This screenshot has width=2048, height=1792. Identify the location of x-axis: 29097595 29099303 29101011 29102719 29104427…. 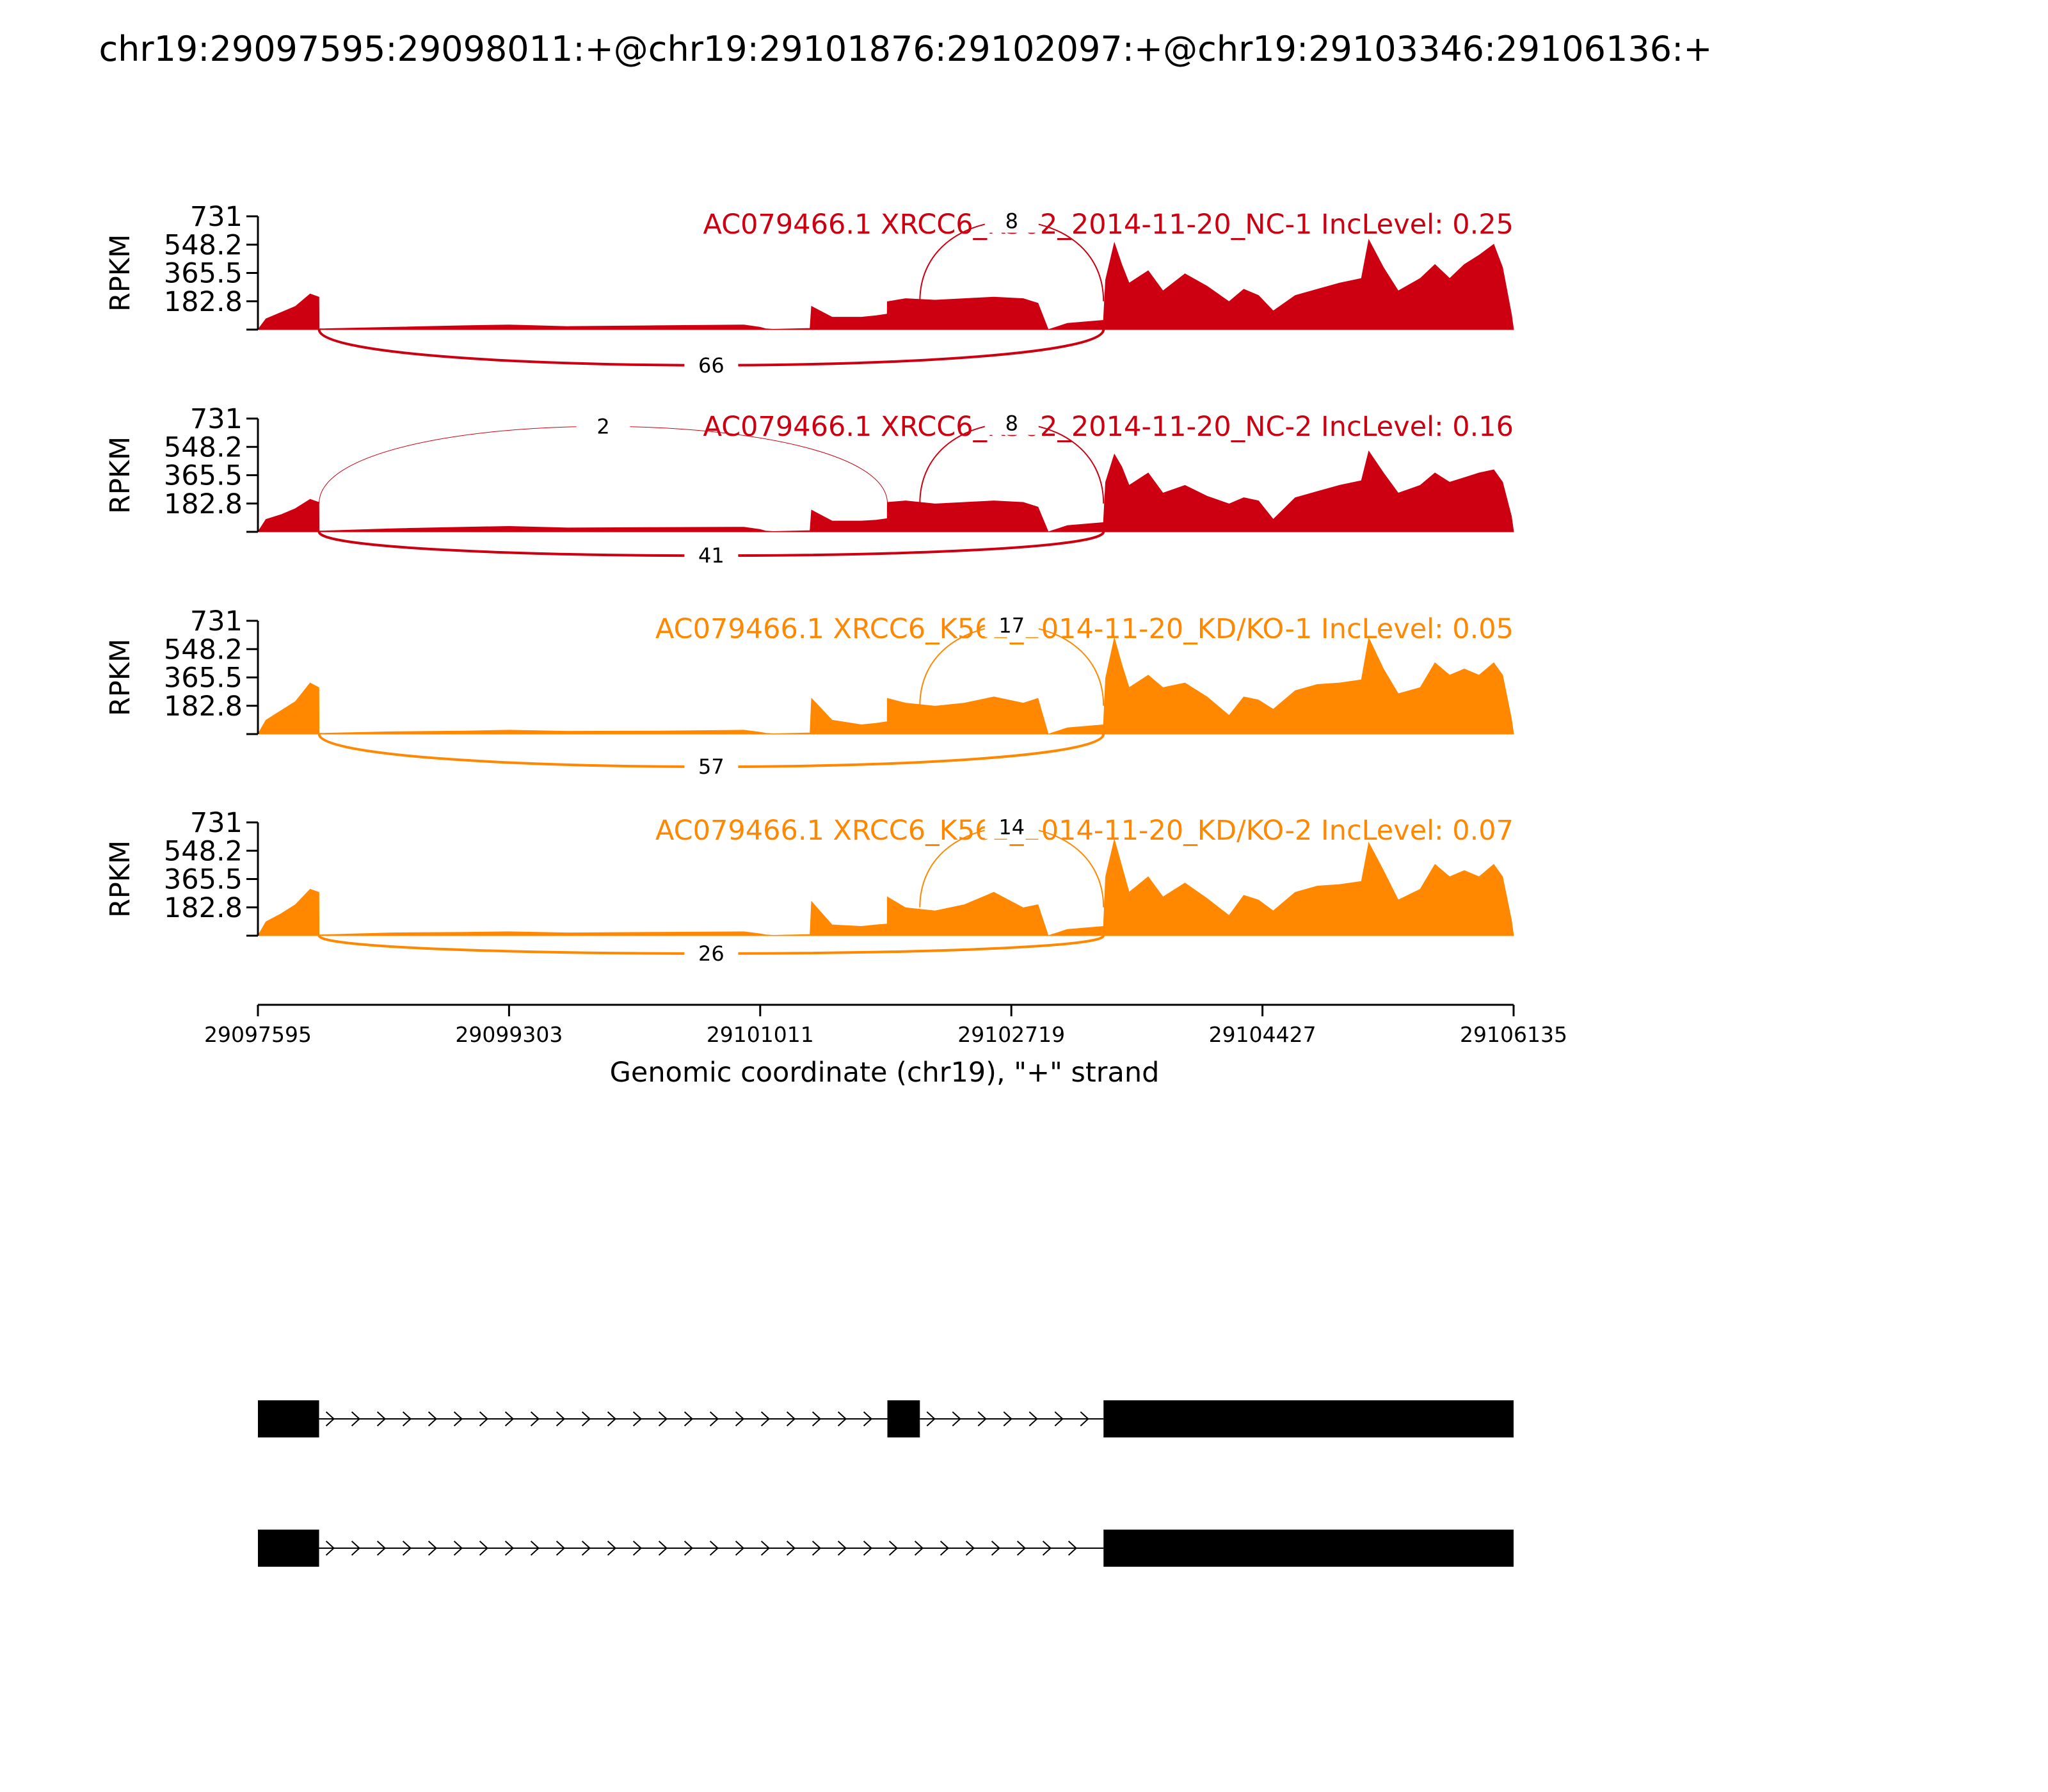
(885, 1025).